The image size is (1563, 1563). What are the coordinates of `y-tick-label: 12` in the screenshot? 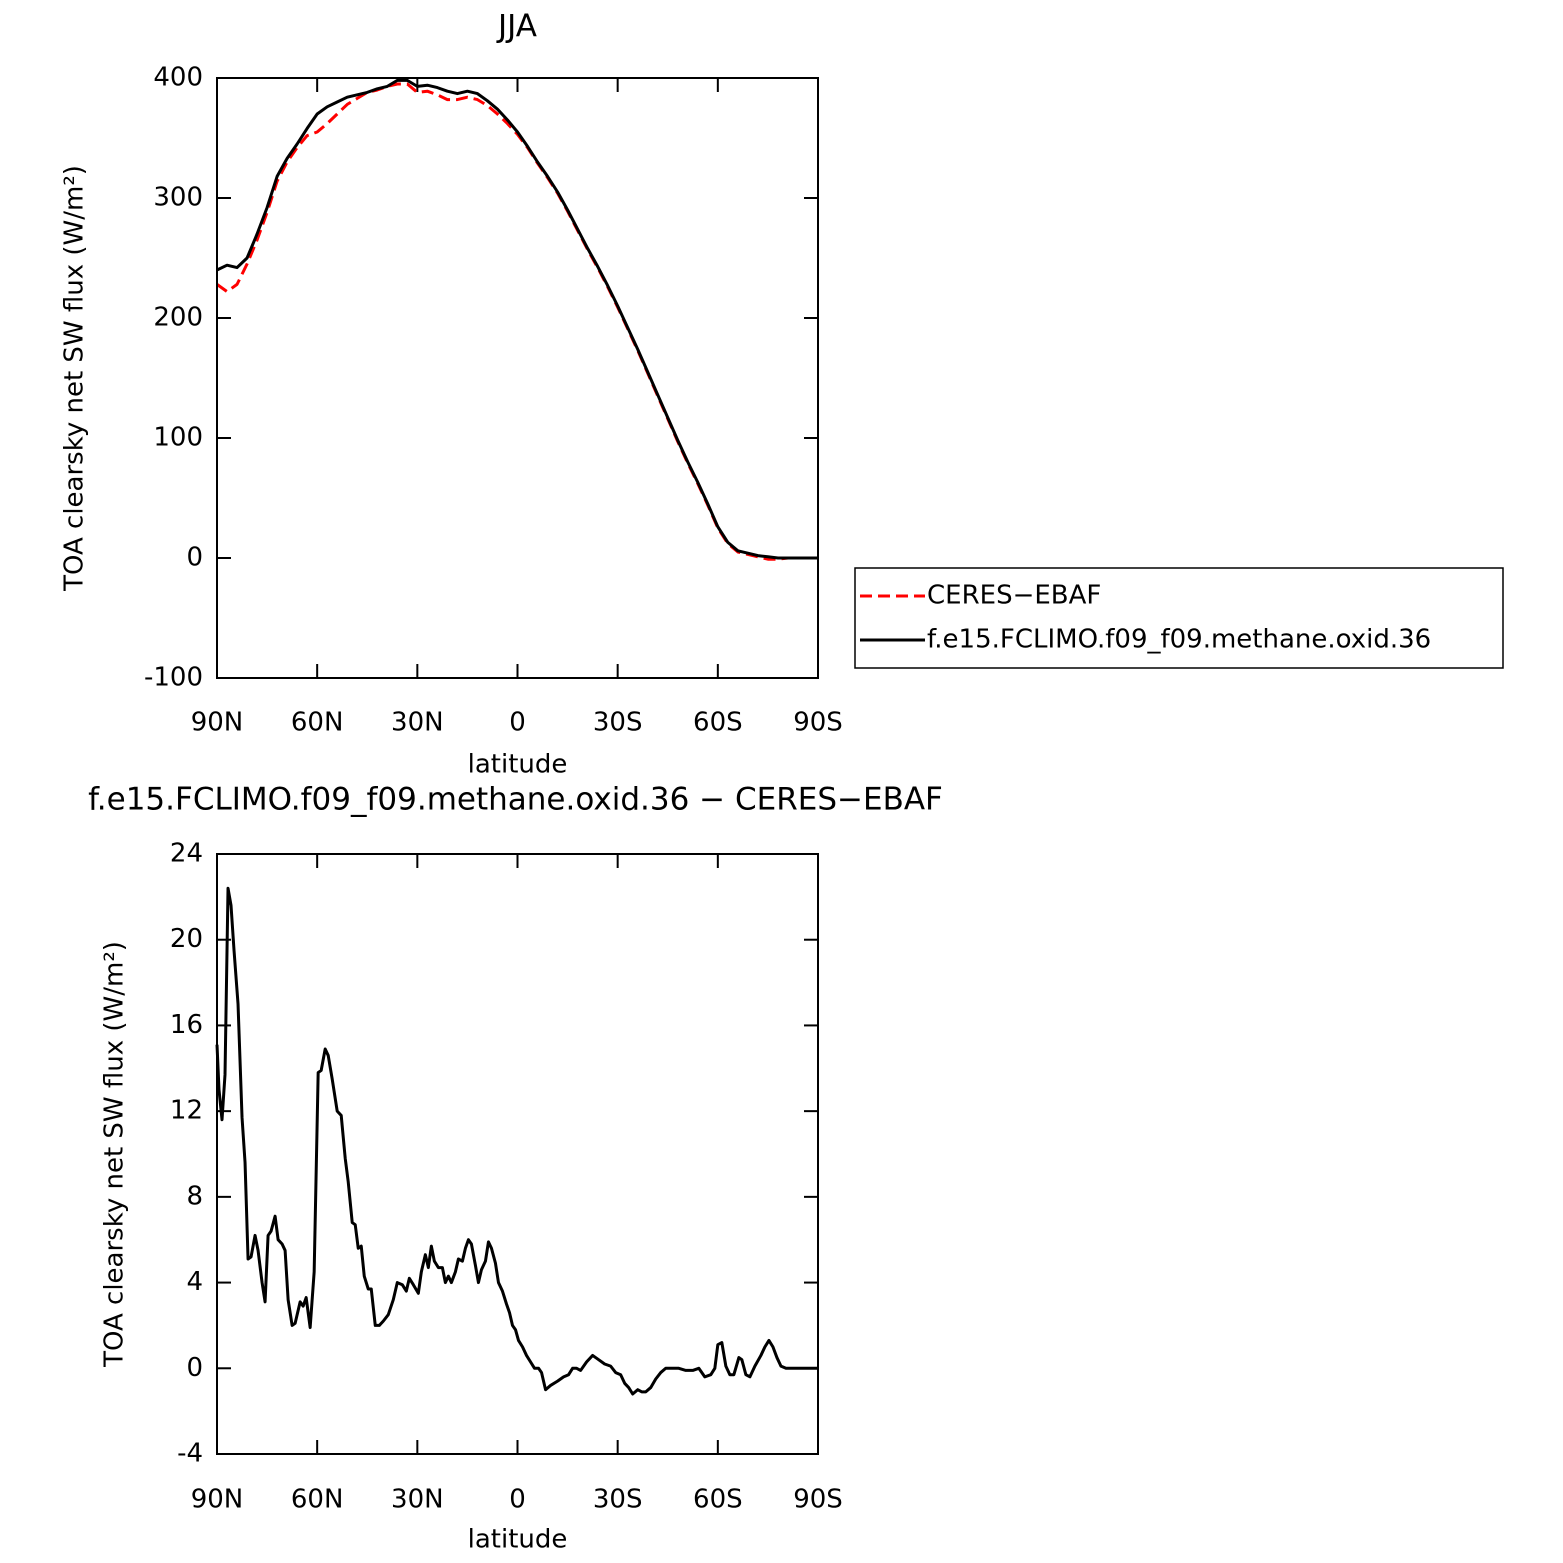 It's located at (186, 1111).